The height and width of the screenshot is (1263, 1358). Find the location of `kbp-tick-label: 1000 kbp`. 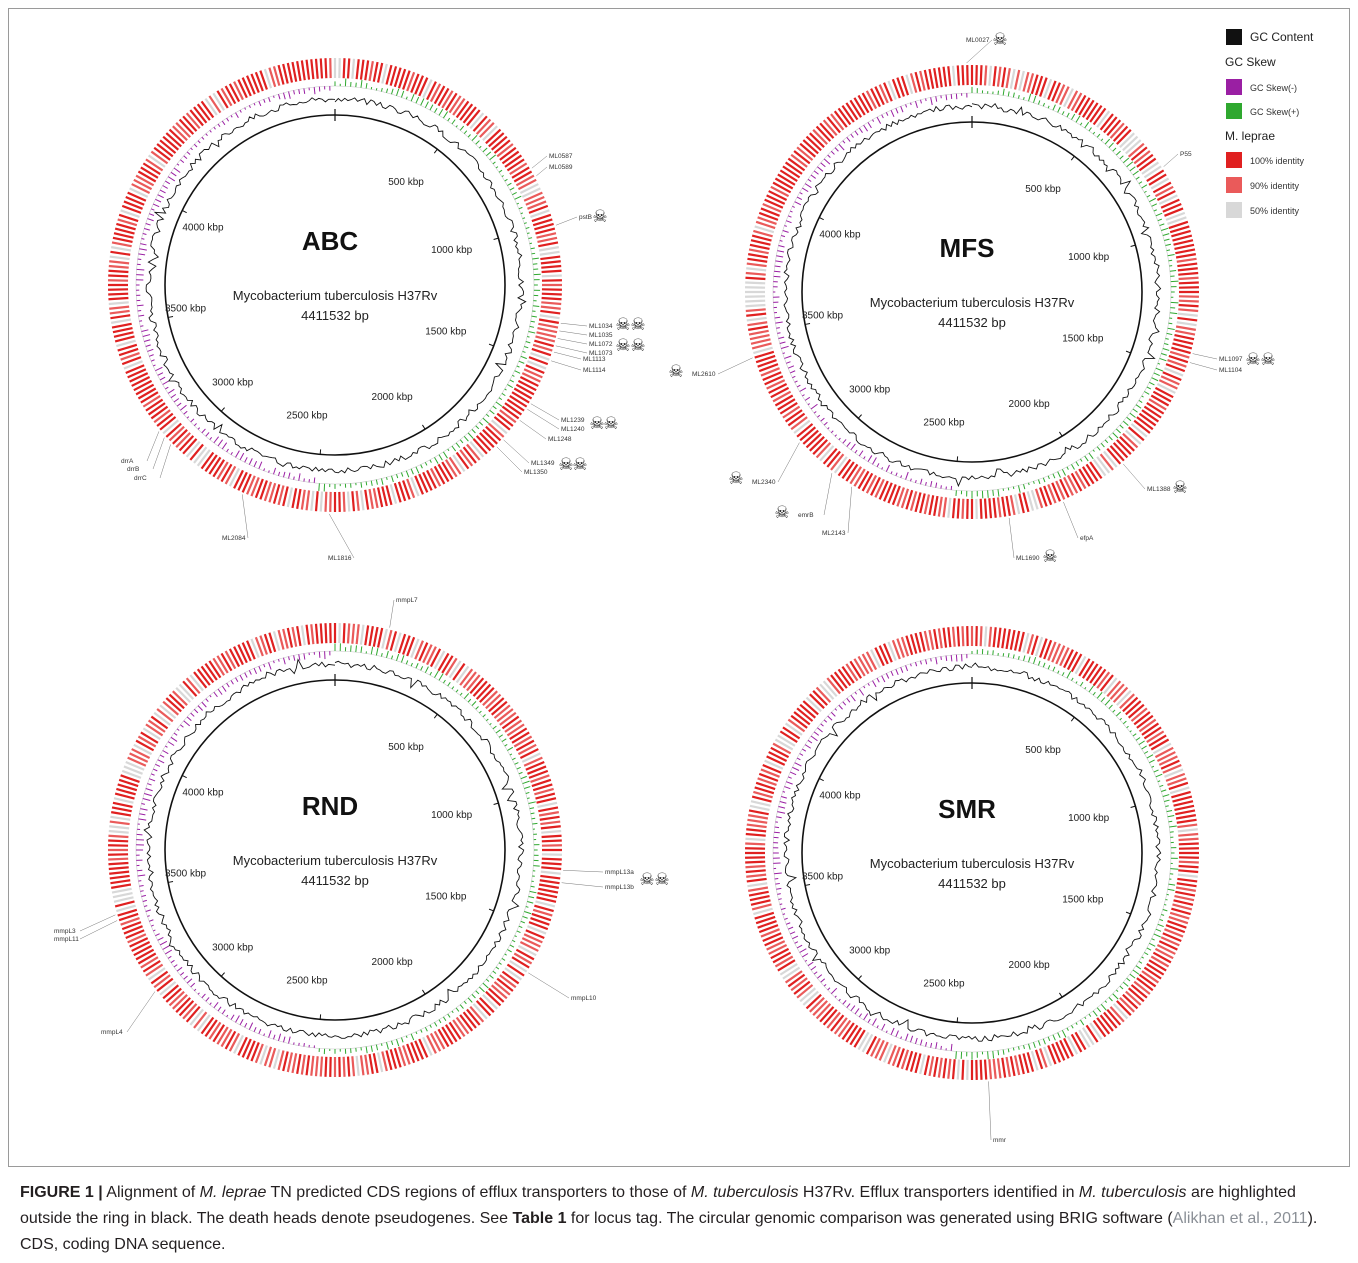

kbp-tick-label: 1000 kbp is located at coordinates (1089, 257).